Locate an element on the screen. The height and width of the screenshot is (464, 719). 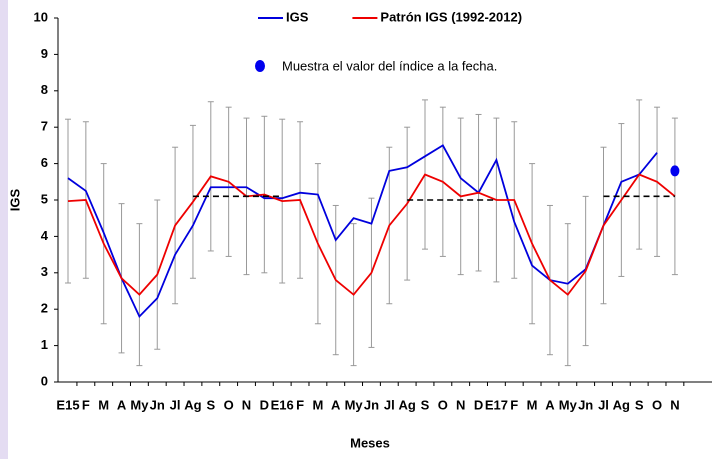
y-tick-label: 0 is located at coordinates (44, 380).